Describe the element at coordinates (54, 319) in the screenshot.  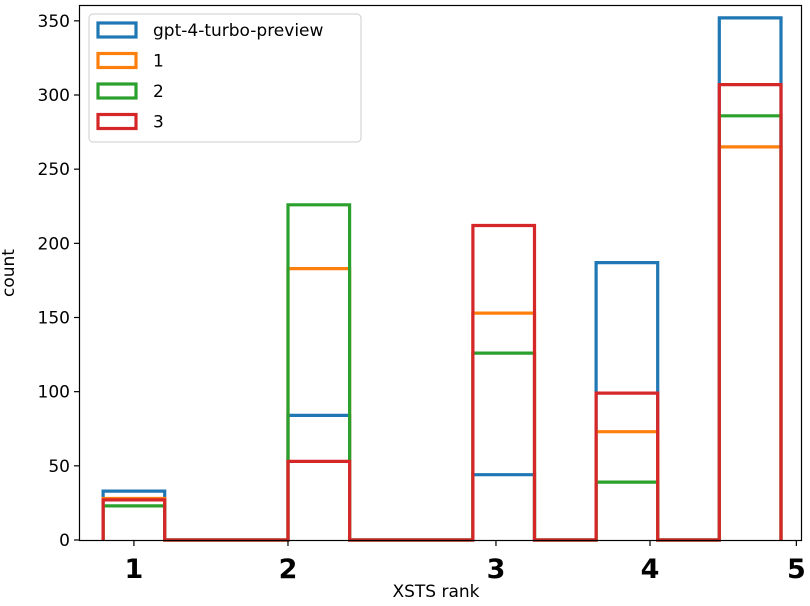
I see `y-tick-label: 150` at that location.